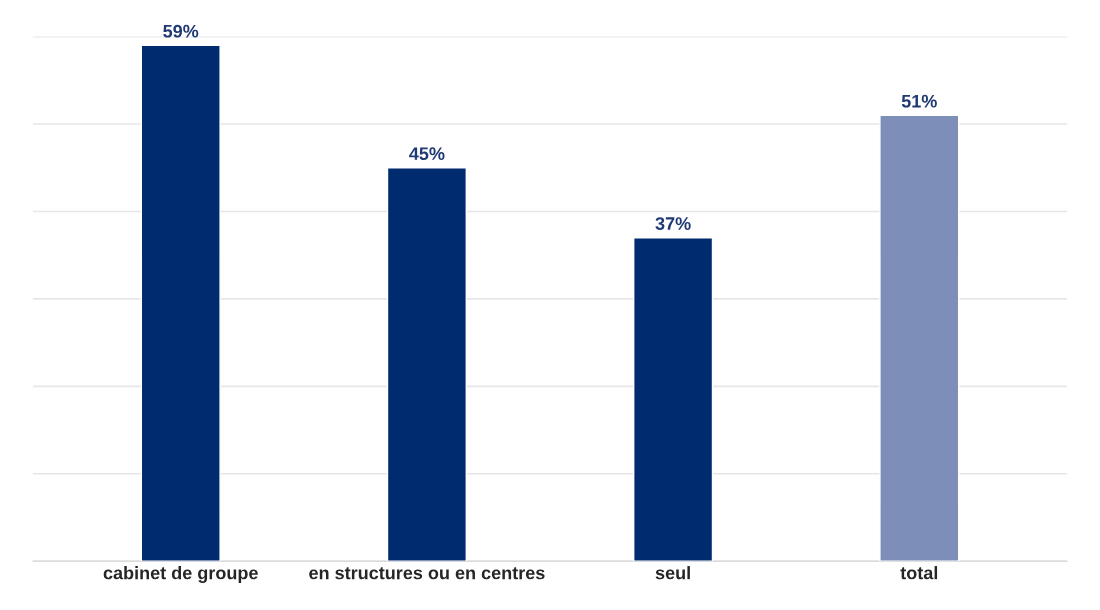 The image size is (1100, 610). Describe the element at coordinates (673, 223) in the screenshot. I see `data-label: 37%` at that location.